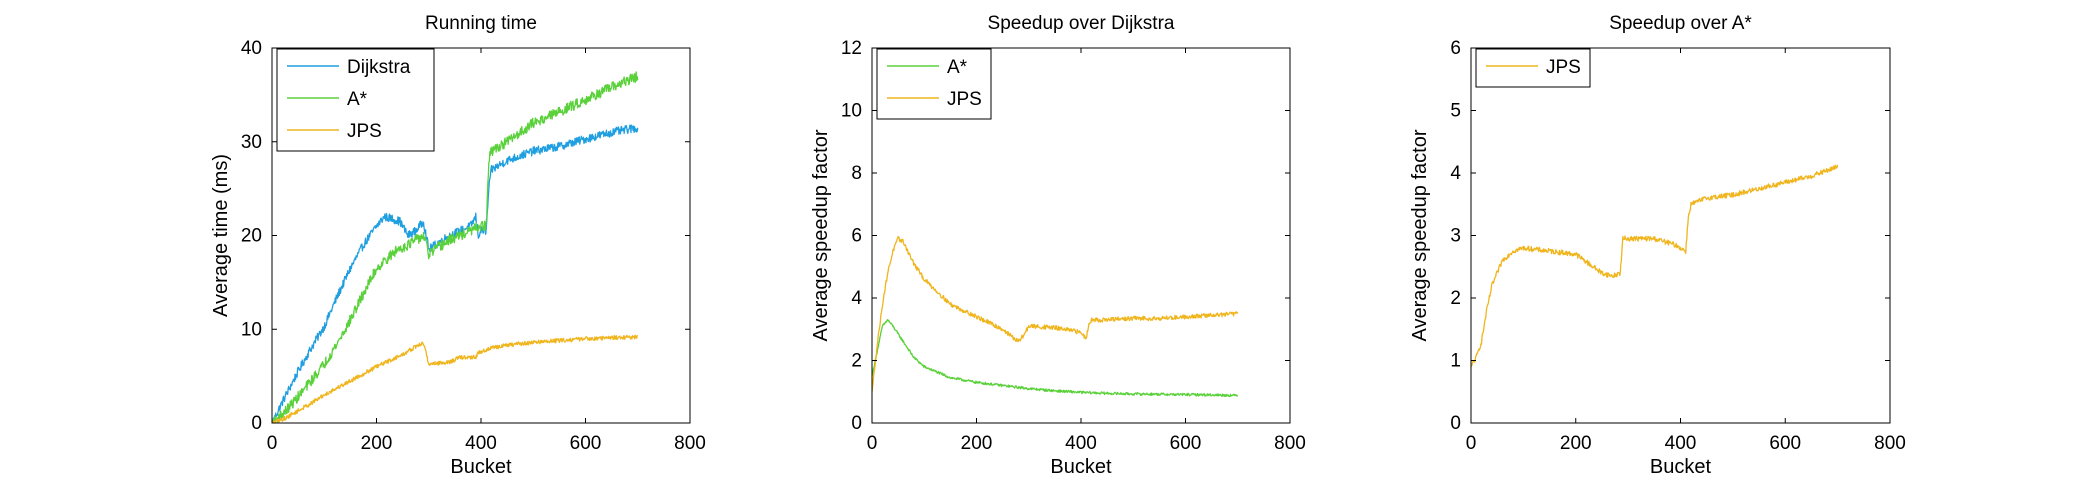  Describe the element at coordinates (1455, 236) in the screenshot. I see `y-tick-label: 3` at that location.